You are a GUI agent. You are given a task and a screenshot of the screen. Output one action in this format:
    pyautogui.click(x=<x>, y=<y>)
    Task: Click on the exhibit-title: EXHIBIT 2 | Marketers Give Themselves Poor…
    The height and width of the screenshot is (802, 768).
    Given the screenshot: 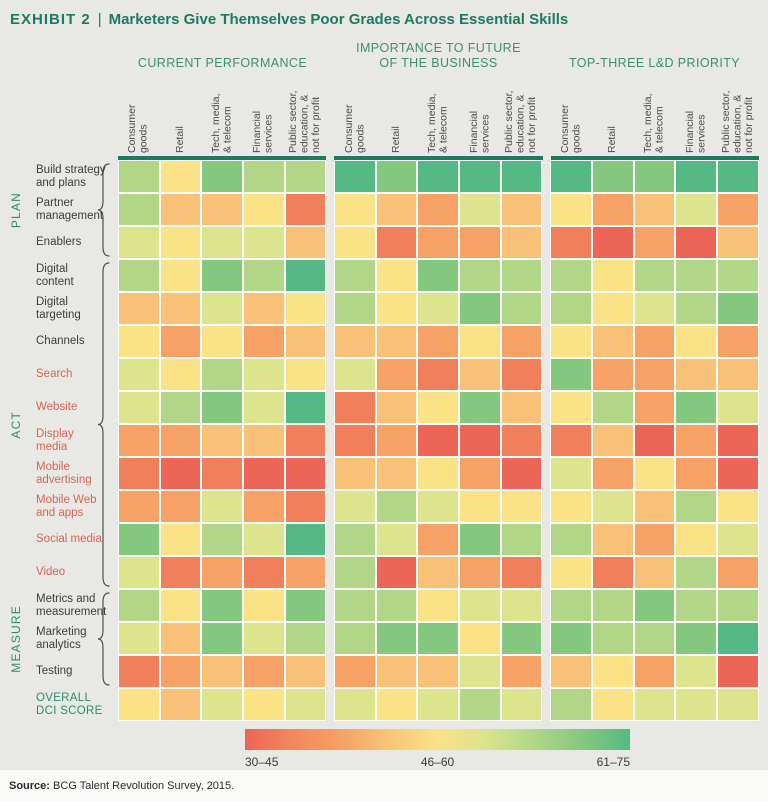 What is the action you would take?
    pyautogui.click(x=289, y=19)
    